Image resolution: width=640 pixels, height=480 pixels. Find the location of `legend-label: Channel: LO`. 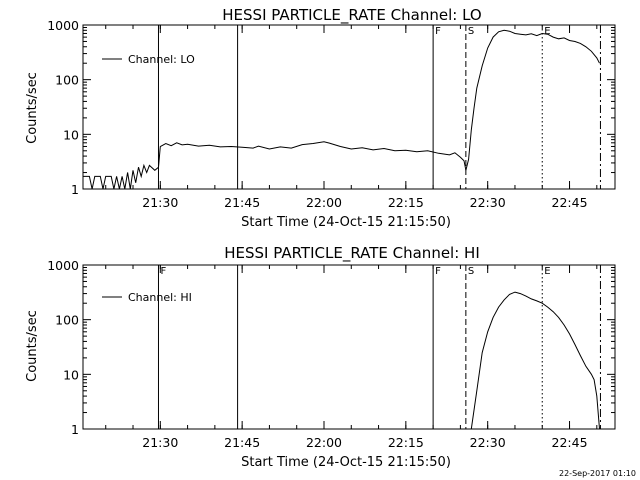

legend-label: Channel: LO is located at coordinates (161, 59).